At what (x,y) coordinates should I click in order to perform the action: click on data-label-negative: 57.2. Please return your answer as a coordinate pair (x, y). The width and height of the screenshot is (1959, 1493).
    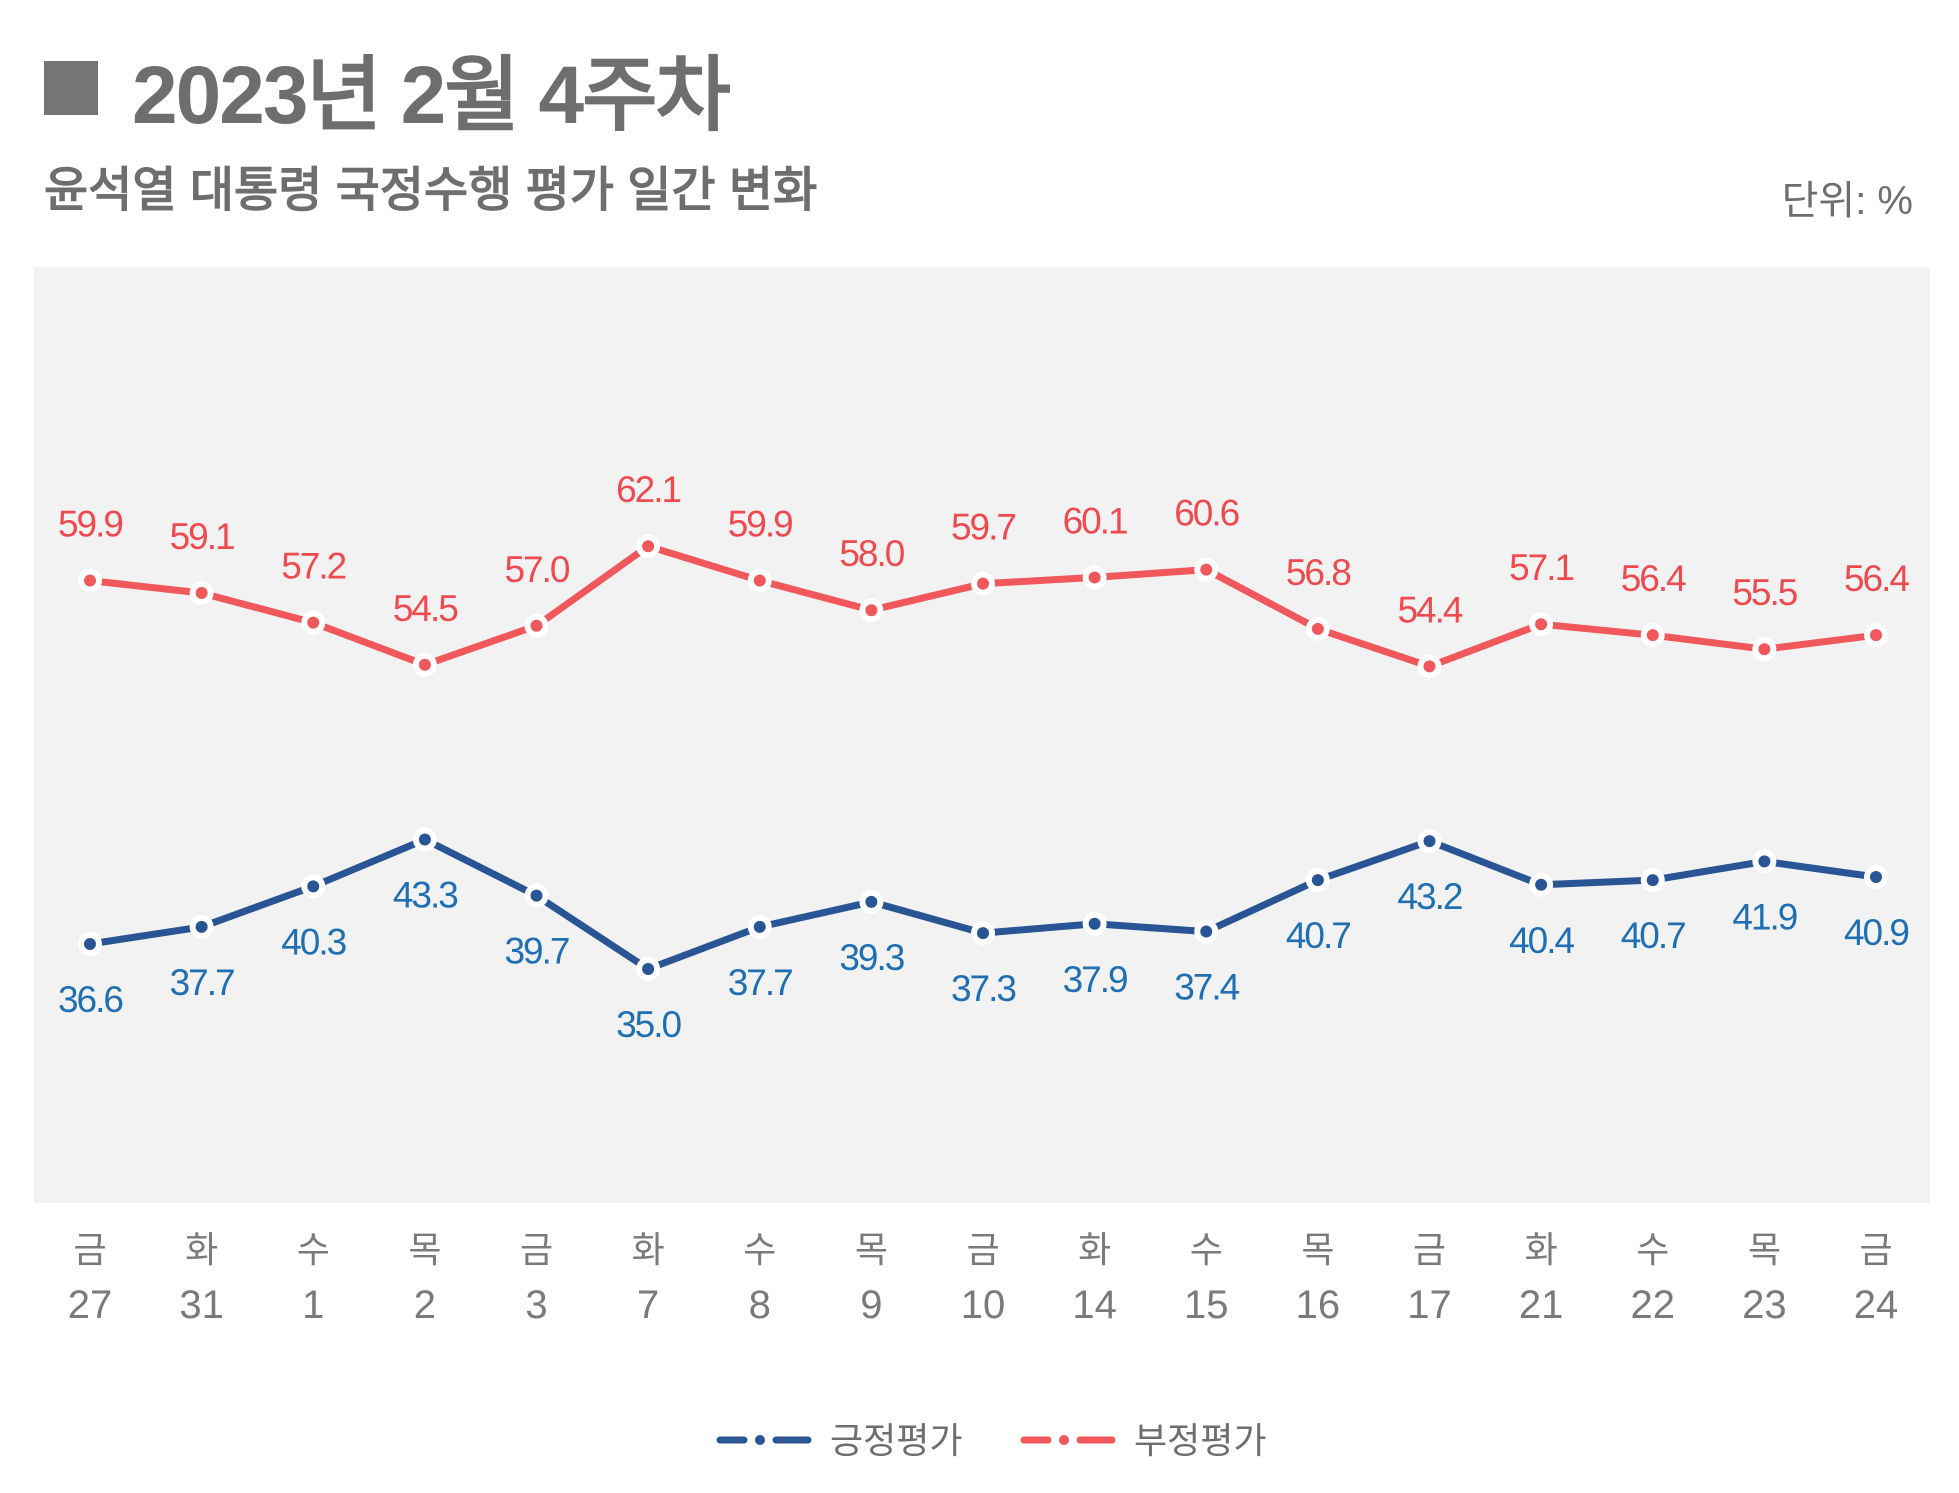
    Looking at the image, I should click on (313, 566).